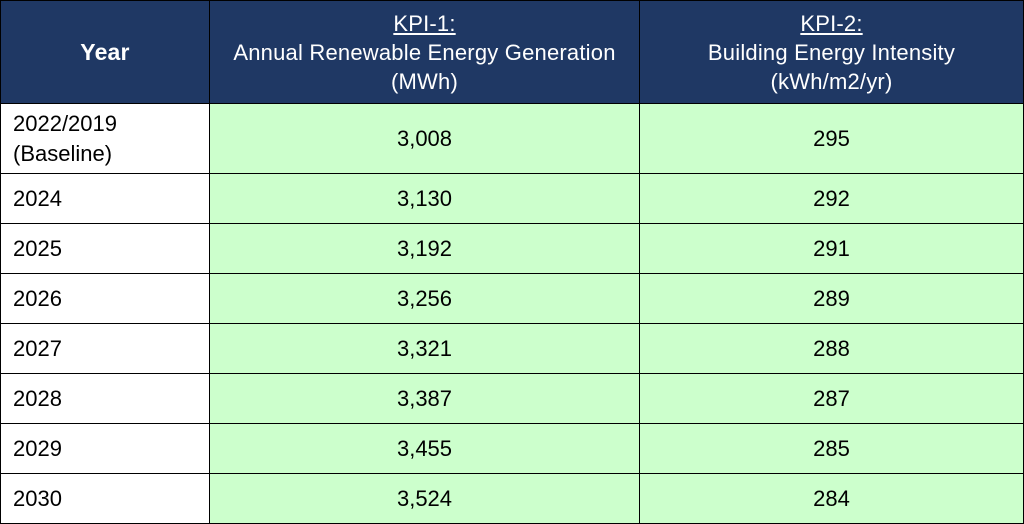  I want to click on kpi2-value-cell: 292, so click(831, 198).